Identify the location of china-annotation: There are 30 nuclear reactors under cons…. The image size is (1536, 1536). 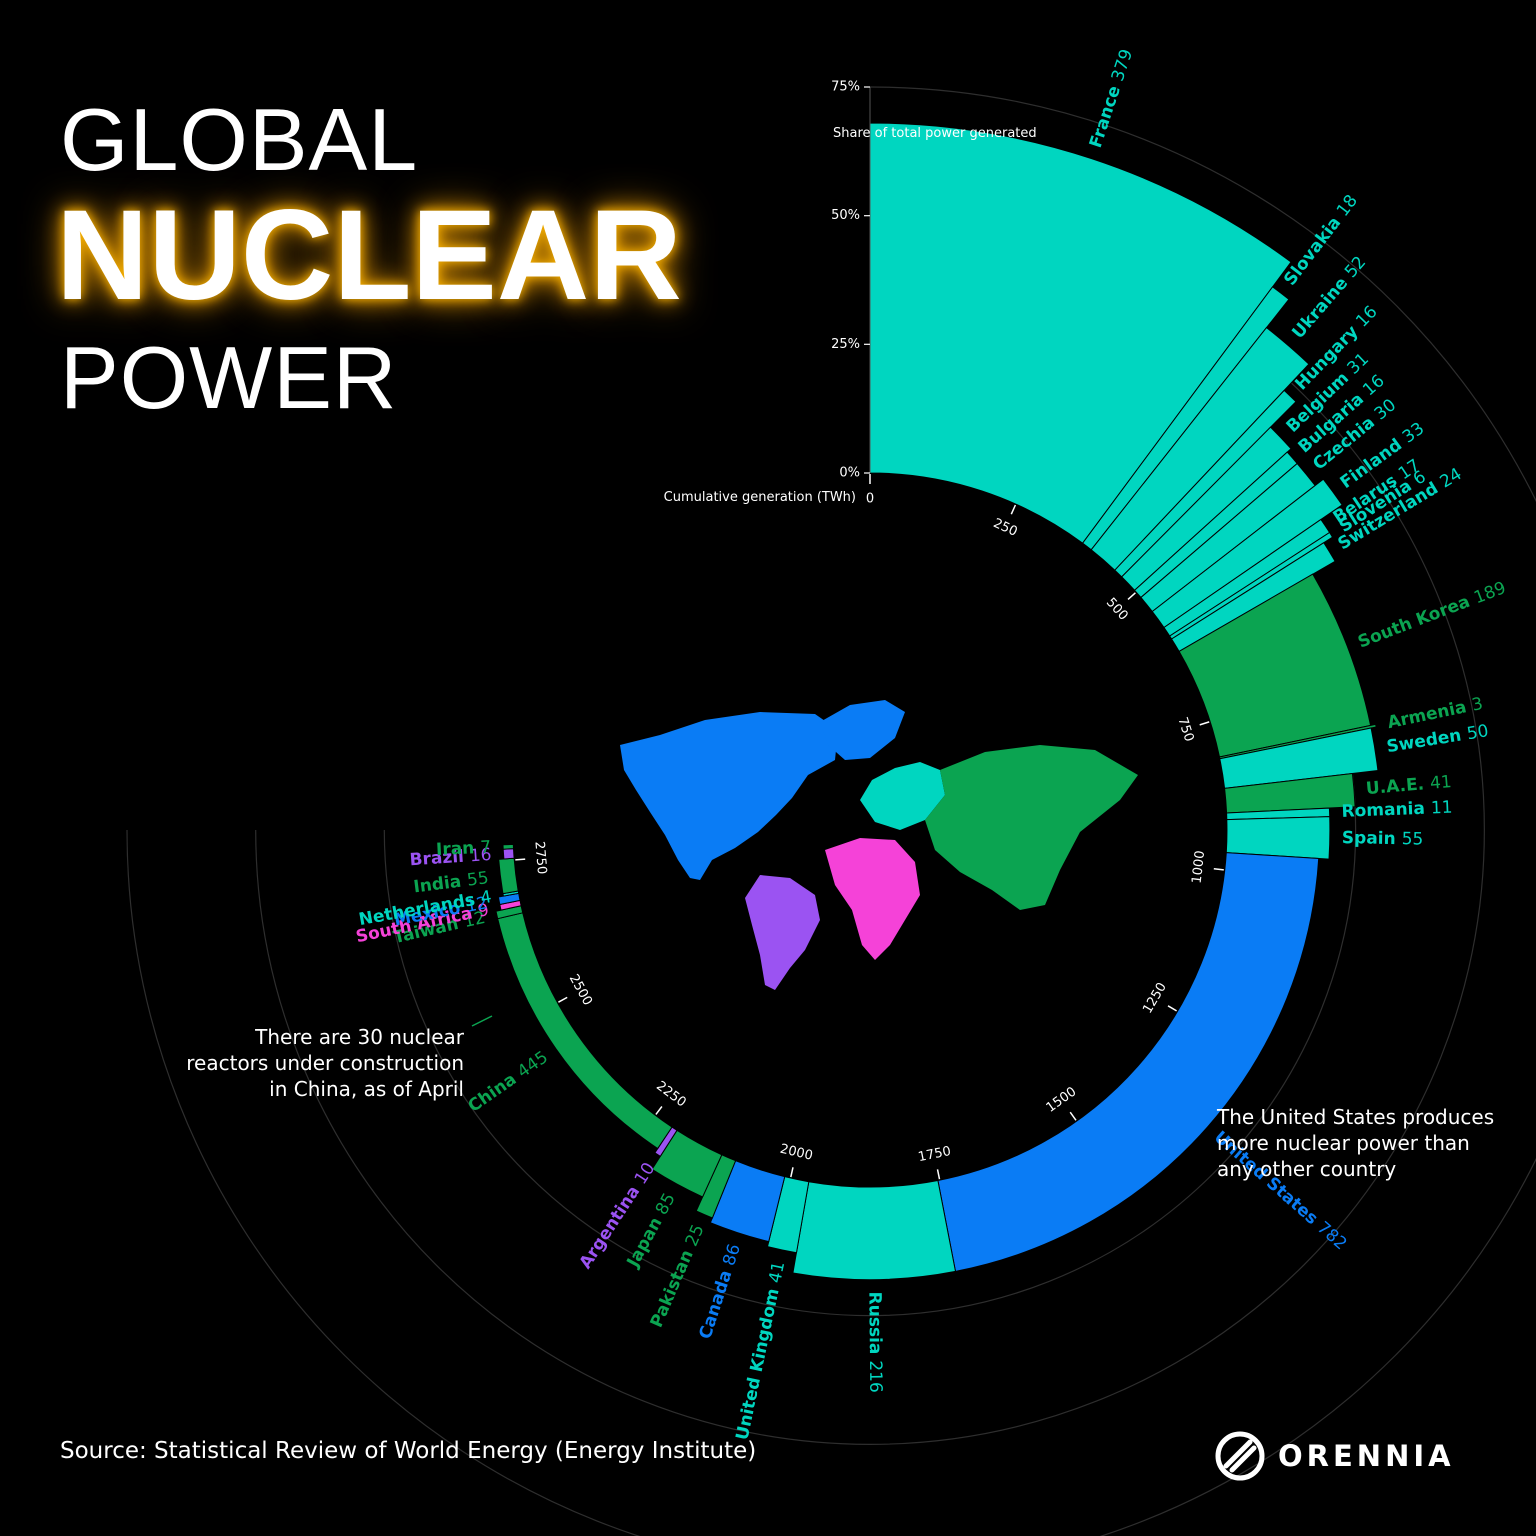
(325, 1063).